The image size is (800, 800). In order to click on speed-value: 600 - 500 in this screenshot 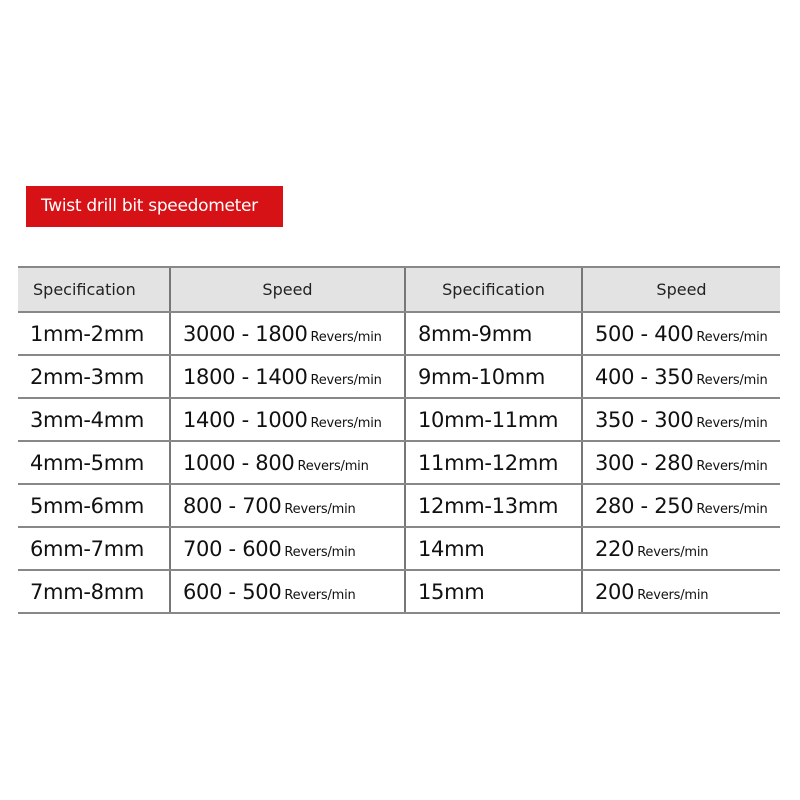, I will do `click(232, 591)`.